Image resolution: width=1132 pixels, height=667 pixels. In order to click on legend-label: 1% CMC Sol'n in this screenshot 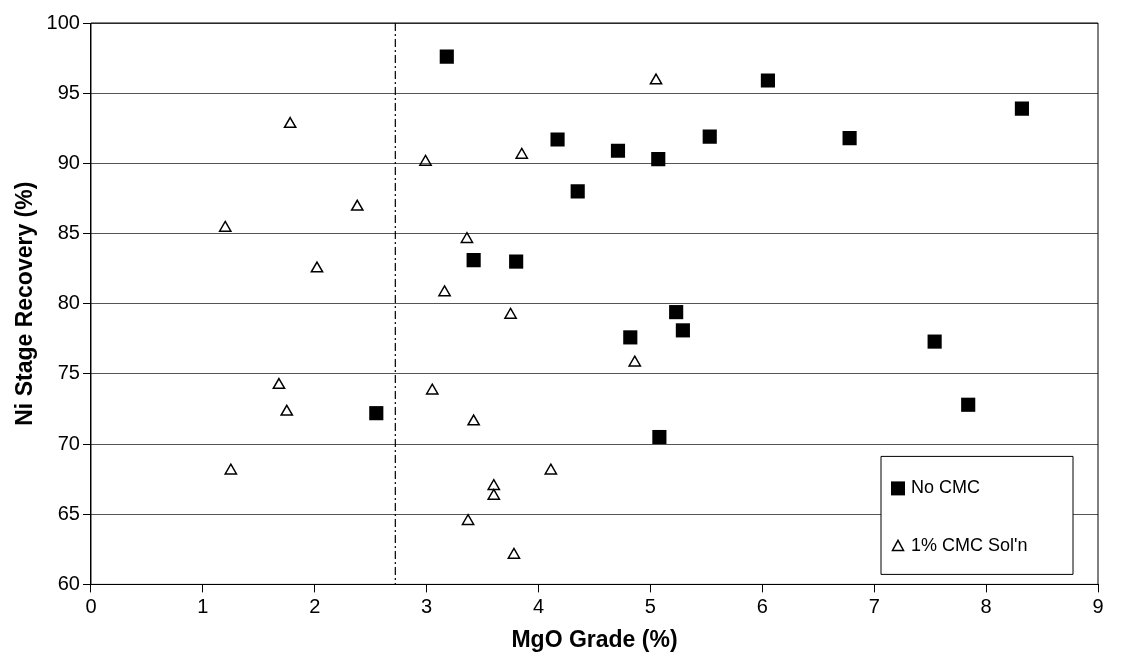, I will do `click(969, 545)`.